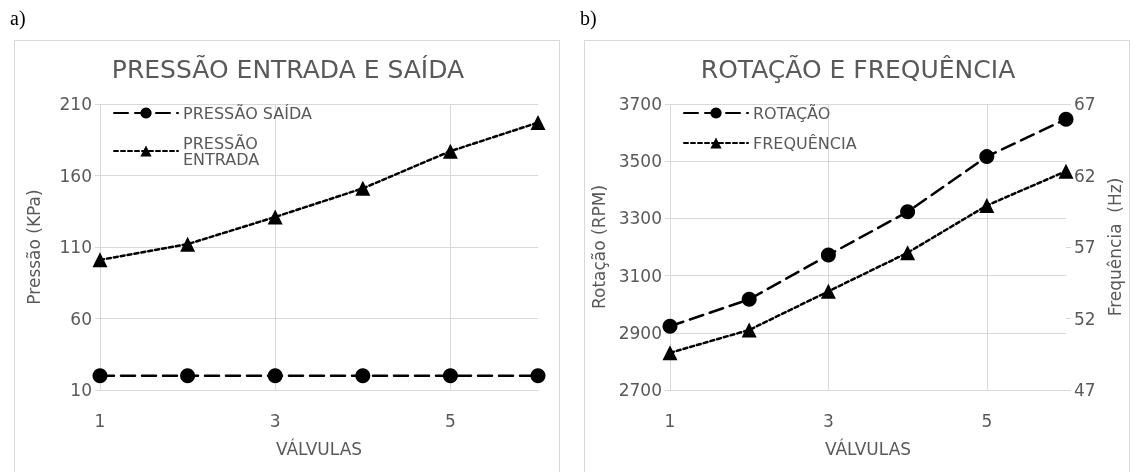  Describe the element at coordinates (288, 69) in the screenshot. I see `chart-title: PRESSÃO ENTRADA E SAÍDA` at that location.